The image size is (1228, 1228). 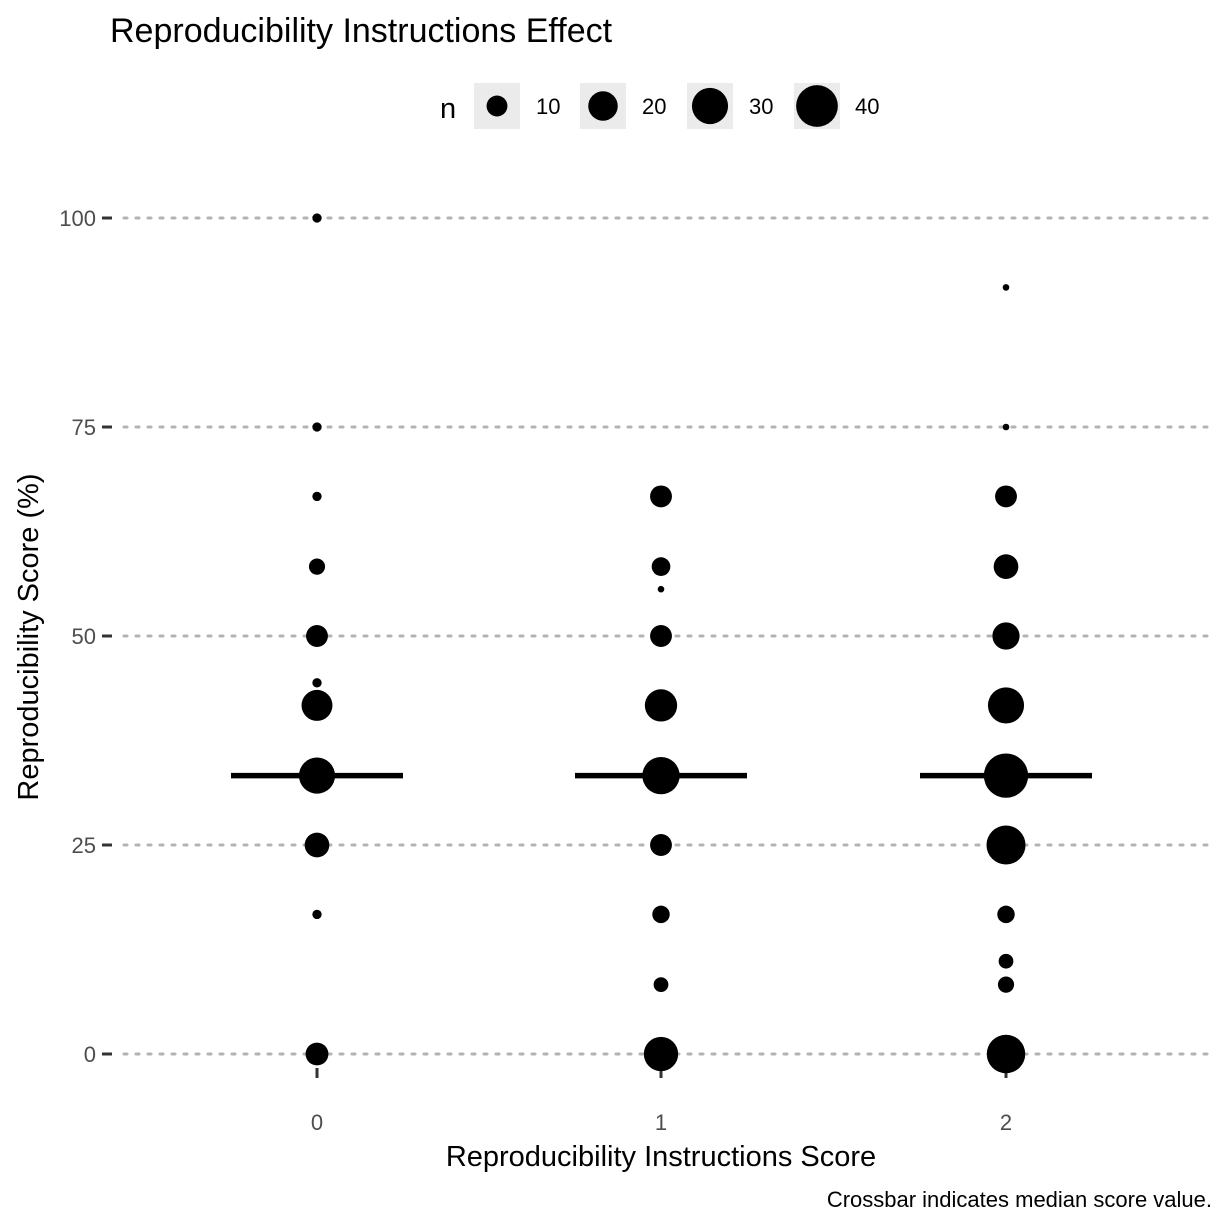 I want to click on legend-title: n, so click(x=448, y=109).